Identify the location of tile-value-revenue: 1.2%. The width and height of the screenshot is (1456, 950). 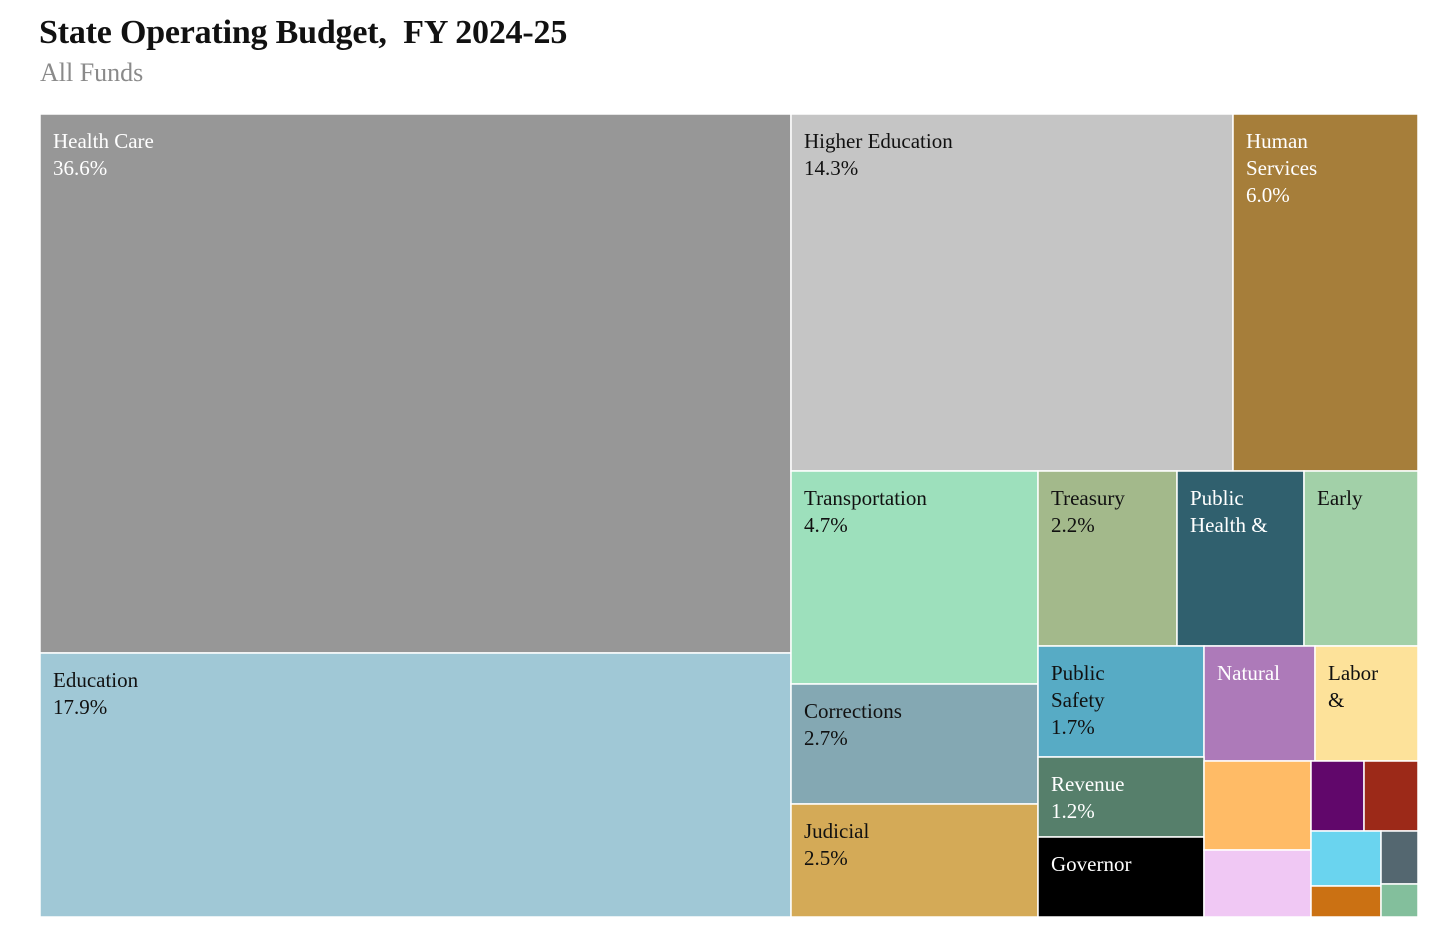
(1073, 811).